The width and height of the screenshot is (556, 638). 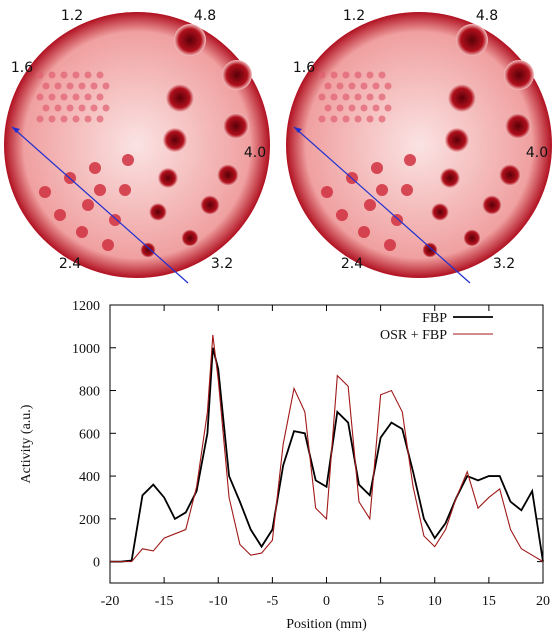 What do you see at coordinates (487, 16) in the screenshot?
I see `phantom-label: 4.8` at bounding box center [487, 16].